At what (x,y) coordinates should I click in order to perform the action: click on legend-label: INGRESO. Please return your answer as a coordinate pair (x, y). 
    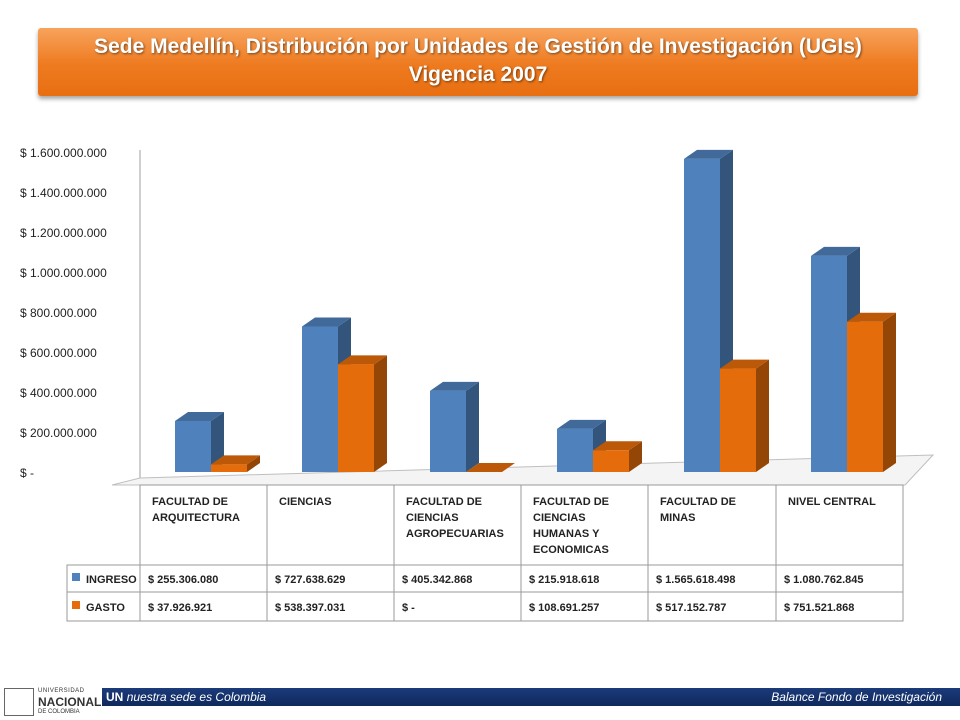
    Looking at the image, I should click on (111, 580).